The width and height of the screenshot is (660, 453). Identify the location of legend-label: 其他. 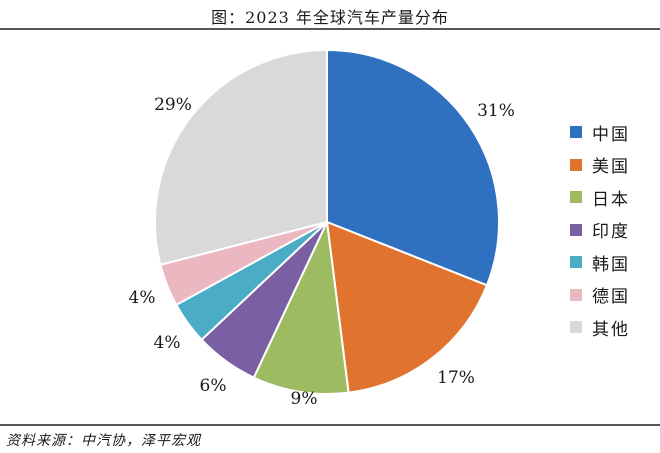
(611, 329).